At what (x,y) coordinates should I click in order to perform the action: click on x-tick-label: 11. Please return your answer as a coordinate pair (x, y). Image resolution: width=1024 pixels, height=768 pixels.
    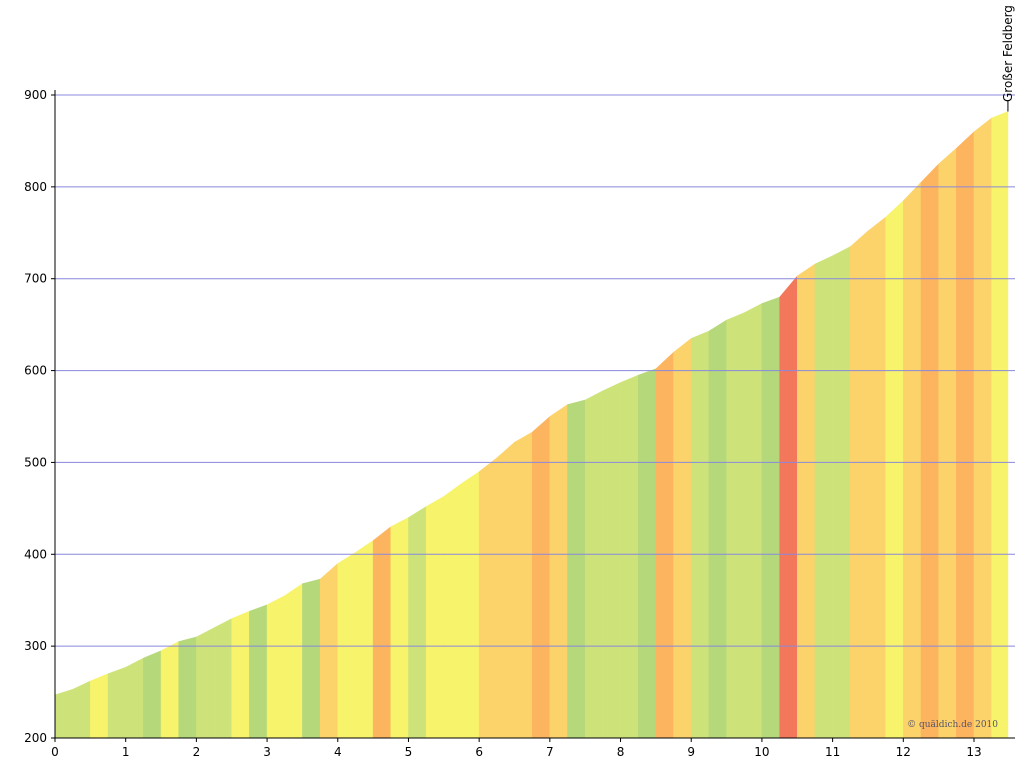
    Looking at the image, I should click on (832, 752).